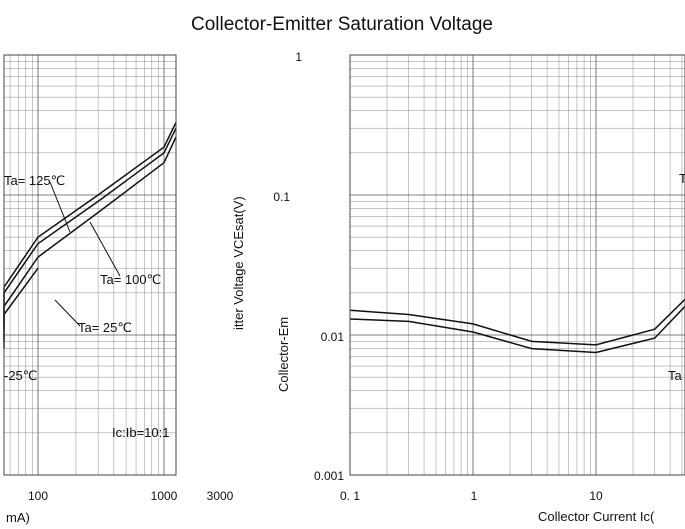 The height and width of the screenshot is (529, 685). Describe the element at coordinates (474, 496) in the screenshot. I see `right-x-tick-label: 1` at that location.